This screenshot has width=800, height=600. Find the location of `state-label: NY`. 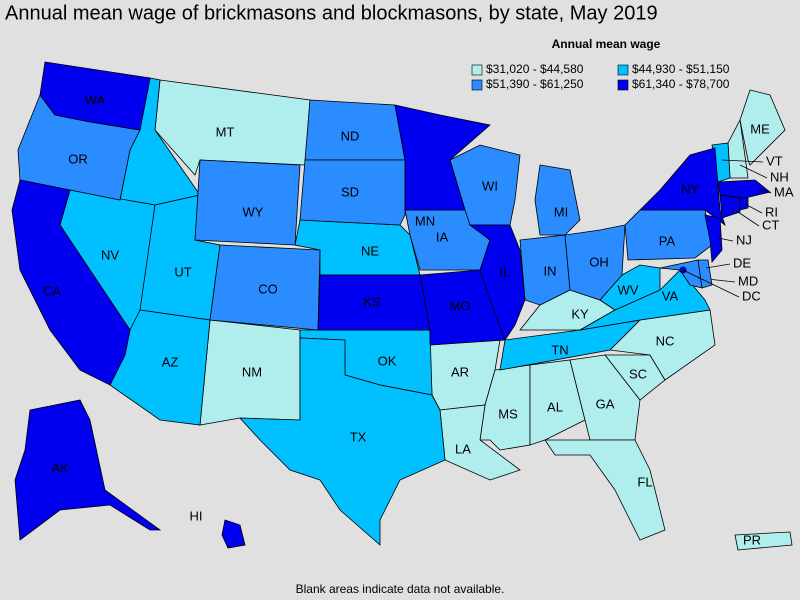

state-label: NY is located at coordinates (690, 188).